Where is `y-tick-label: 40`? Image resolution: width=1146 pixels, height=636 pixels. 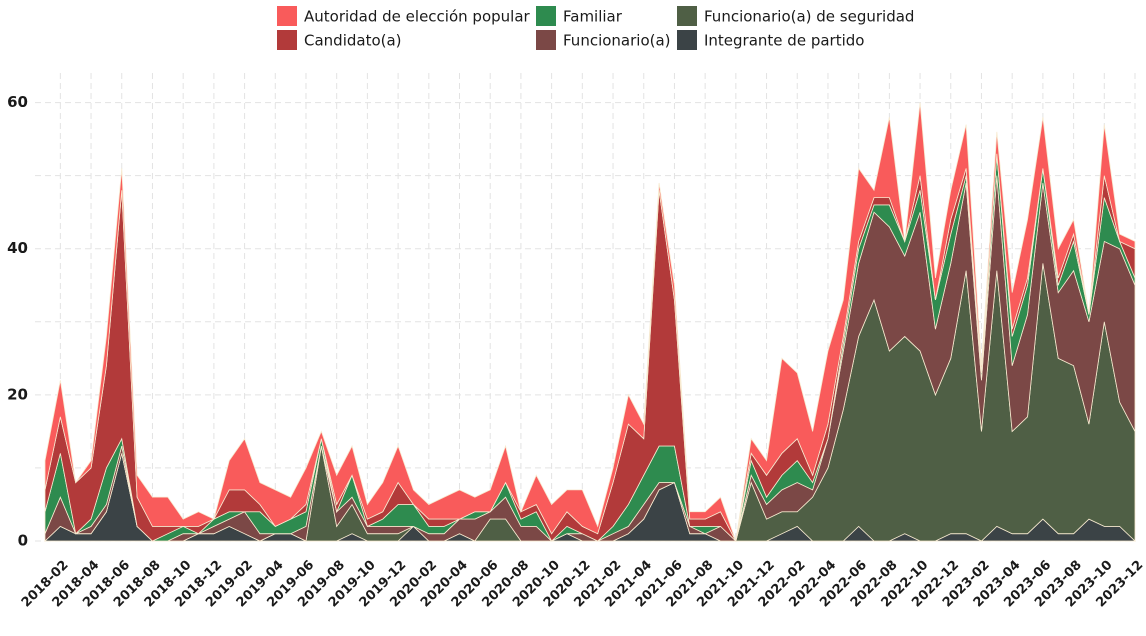
y-tick-label: 40 is located at coordinates (17, 248).